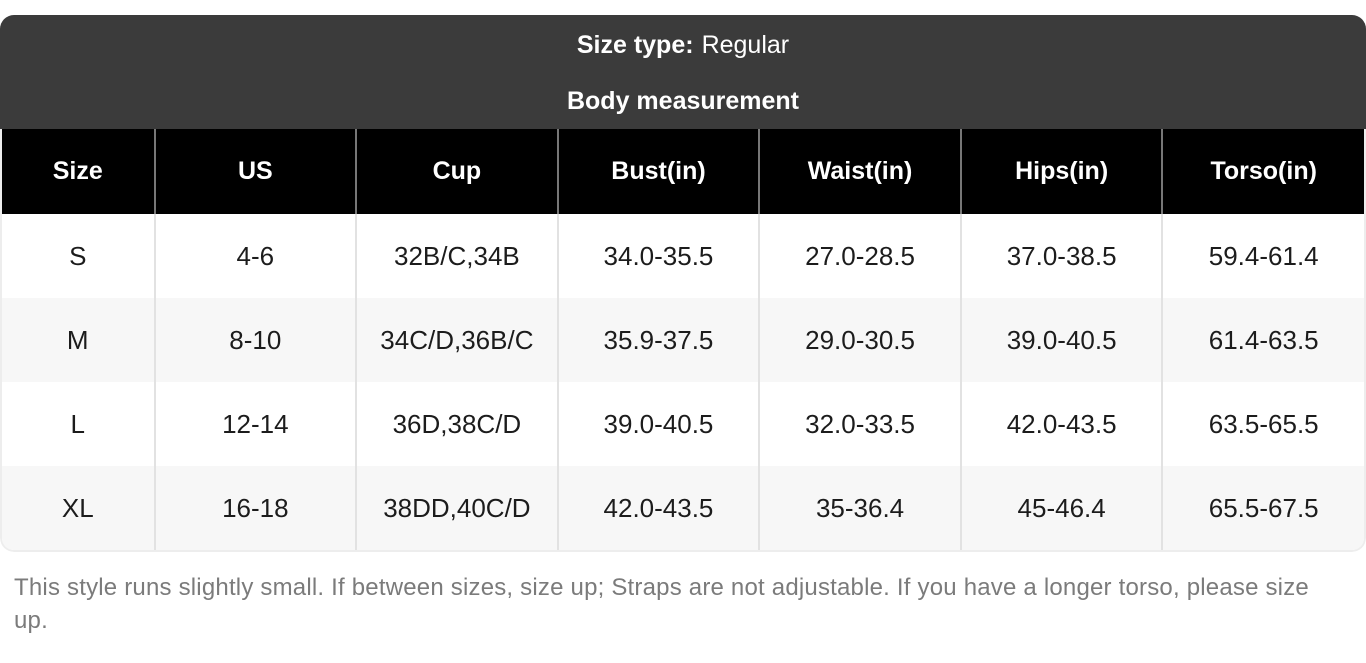 The width and height of the screenshot is (1366, 663). I want to click on table-cell: 45-46.4, so click(1061, 508).